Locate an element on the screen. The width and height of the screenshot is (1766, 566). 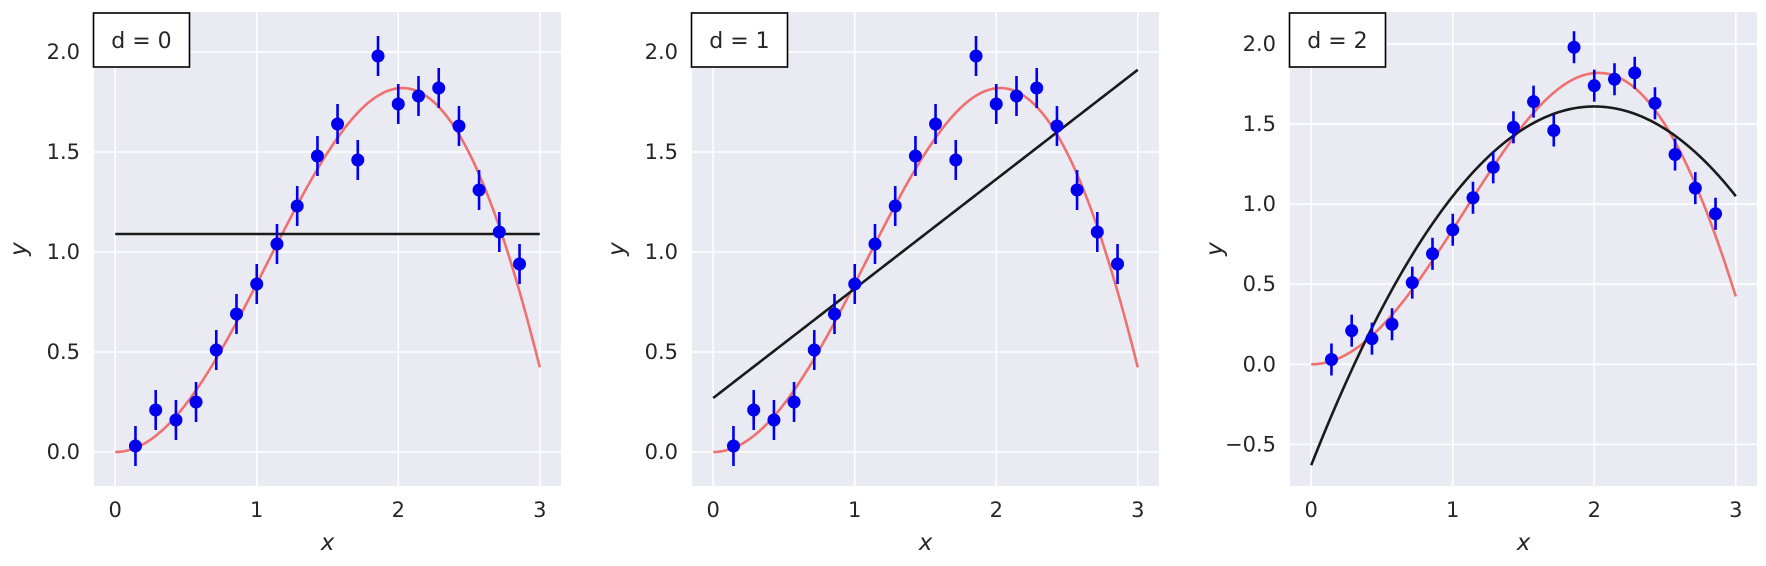
polynomial-fit-line is located at coordinates (925, 234).